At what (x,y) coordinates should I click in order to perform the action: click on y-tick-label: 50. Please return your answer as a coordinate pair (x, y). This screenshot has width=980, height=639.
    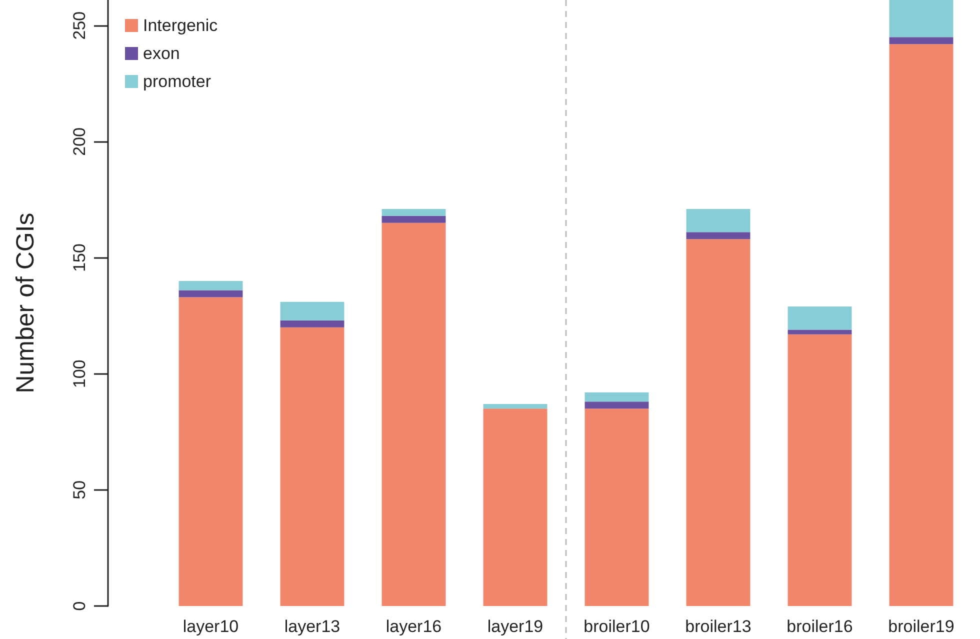
    Looking at the image, I should click on (79, 490).